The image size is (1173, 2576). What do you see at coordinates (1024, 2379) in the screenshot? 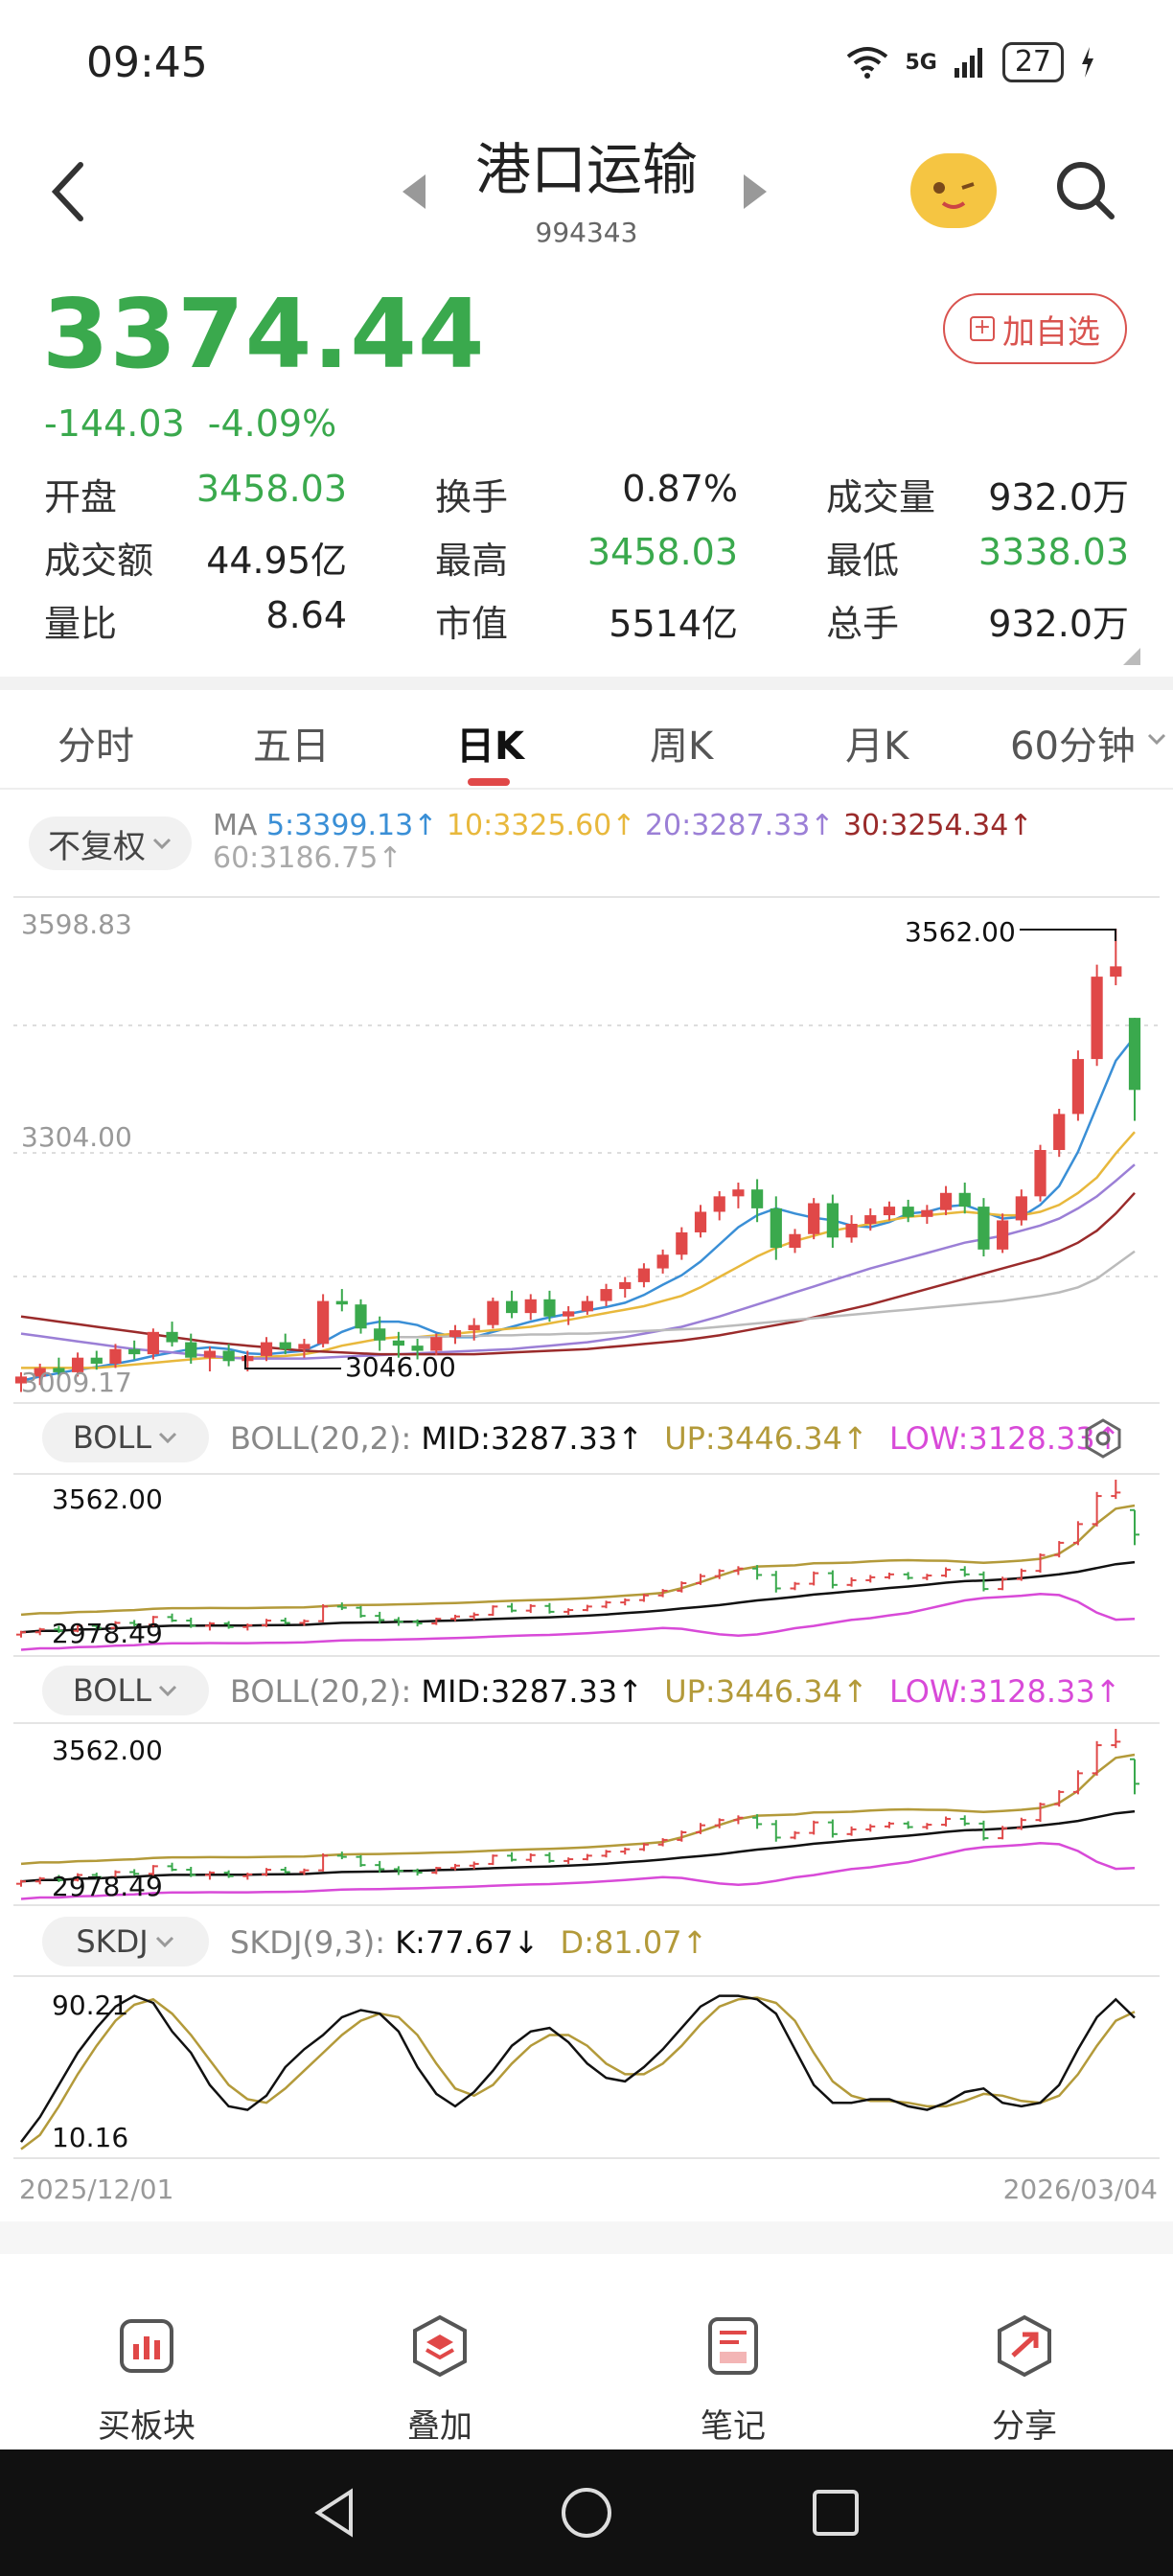
I see `toolbar-share-button: 分享` at bounding box center [1024, 2379].